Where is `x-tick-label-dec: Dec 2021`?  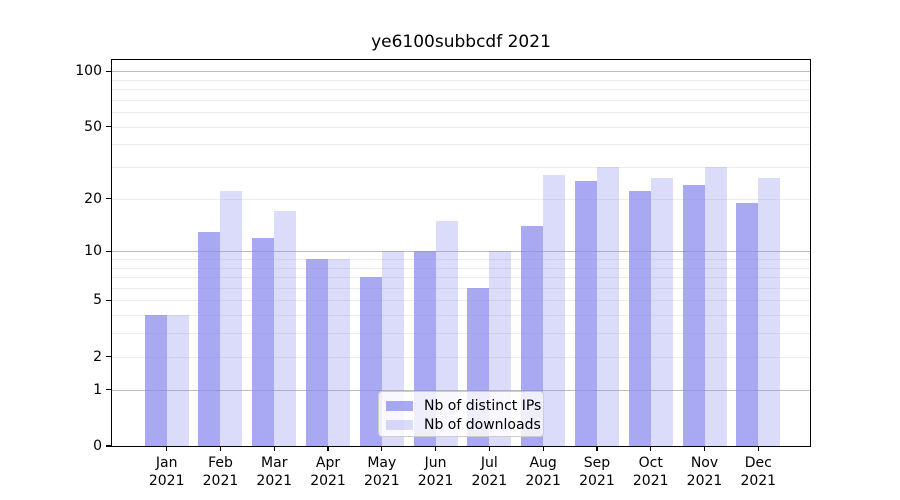
x-tick-label-dec: Dec 2021 is located at coordinates (758, 472).